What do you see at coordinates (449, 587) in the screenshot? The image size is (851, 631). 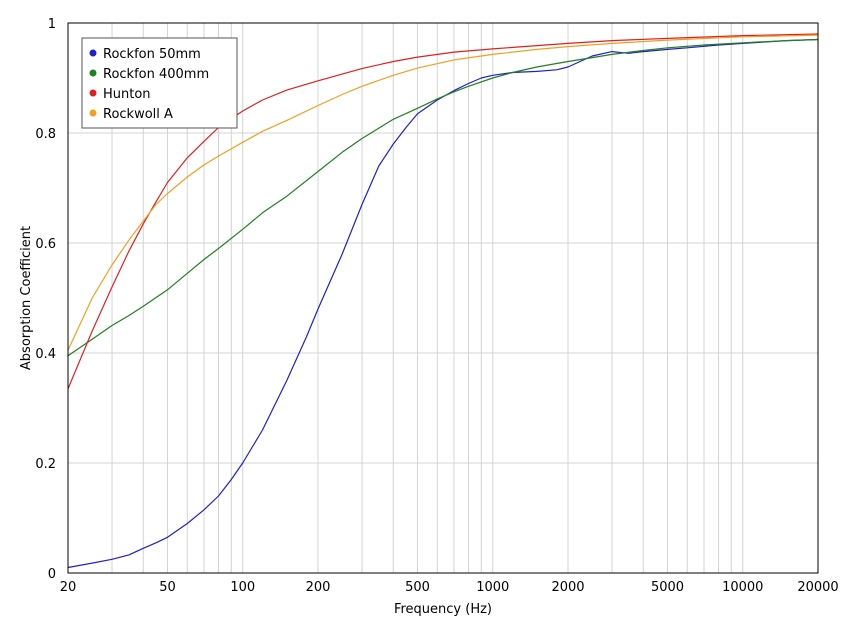 I see `x-tick-labels: 20 50 100 200 500 1000 2000 5000 10000 20000` at bounding box center [449, 587].